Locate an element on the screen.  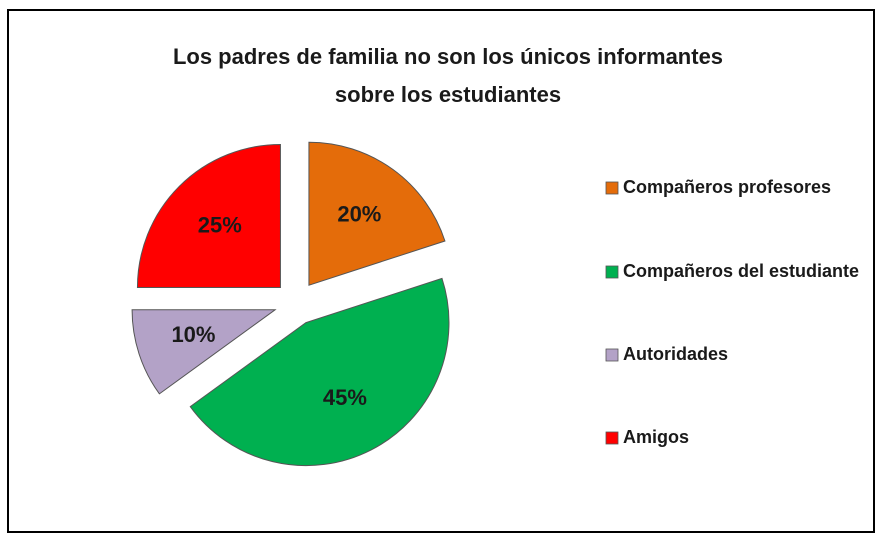
data-label: 45% is located at coordinates (345, 397).